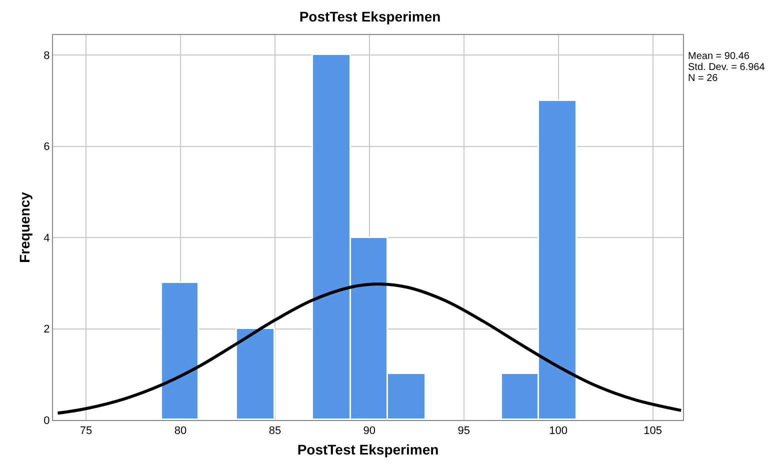  Describe the element at coordinates (558, 431) in the screenshot. I see `x-tick-label: 100` at that location.